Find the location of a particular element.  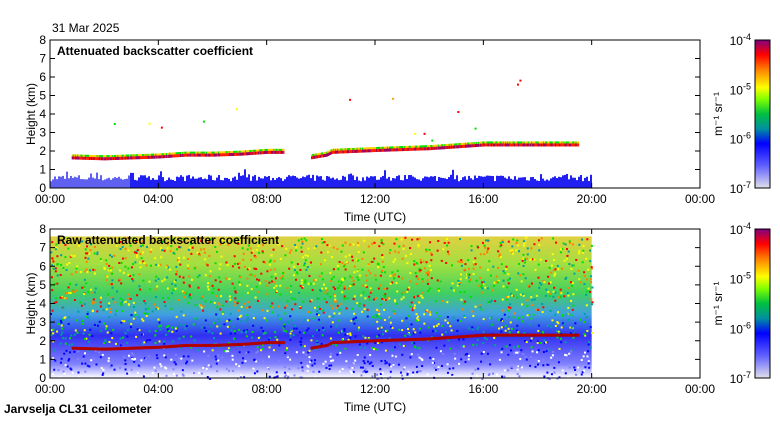

y-tick-label: 5 is located at coordinates (42, 285).